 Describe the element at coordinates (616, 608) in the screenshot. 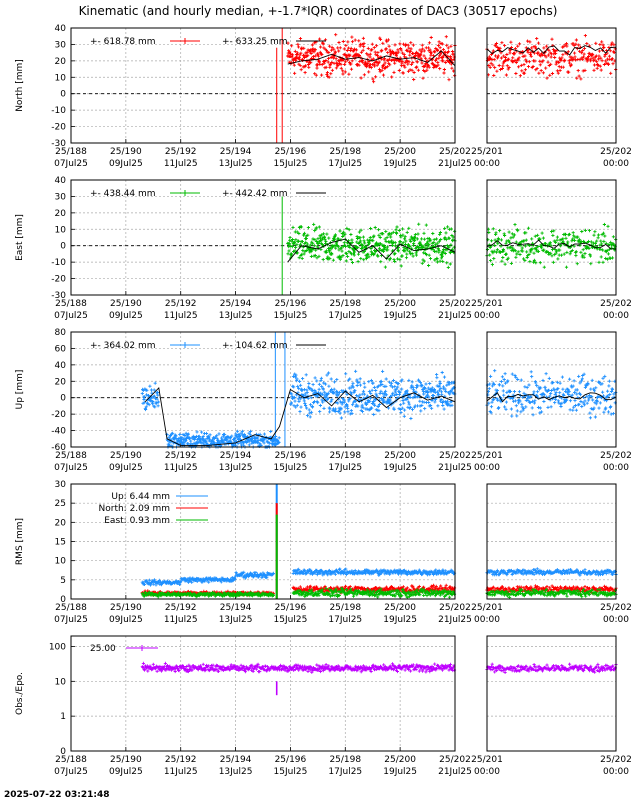

I see `zoom-rms-xtick-doy: 25/202` at that location.